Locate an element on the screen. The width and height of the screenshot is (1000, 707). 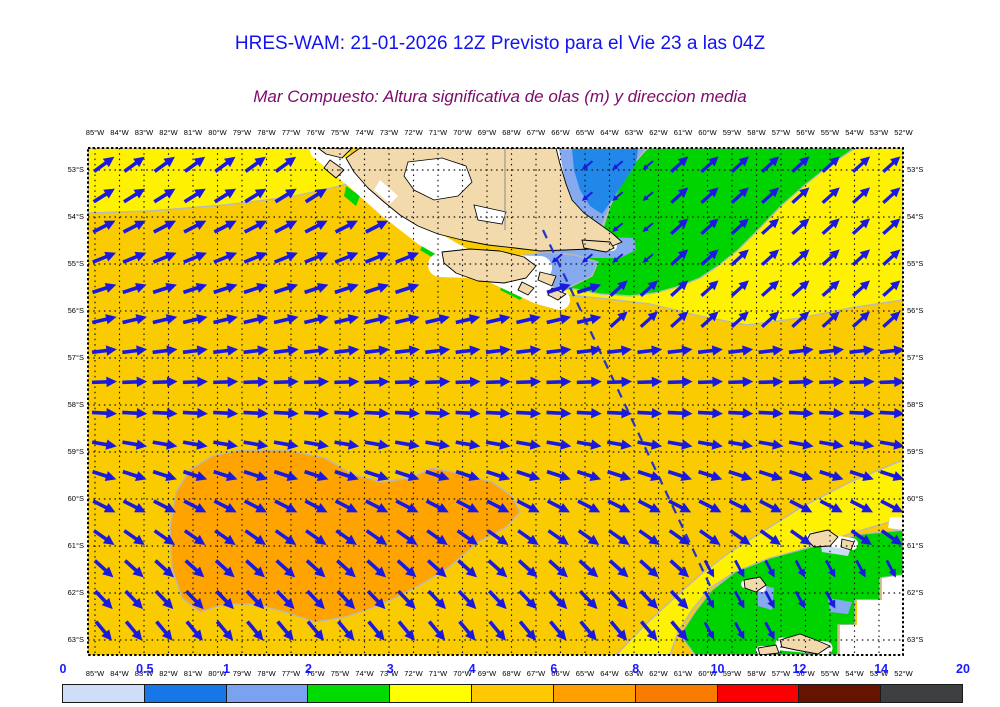
lon-label-bottom: 81°W is located at coordinates (193, 673).